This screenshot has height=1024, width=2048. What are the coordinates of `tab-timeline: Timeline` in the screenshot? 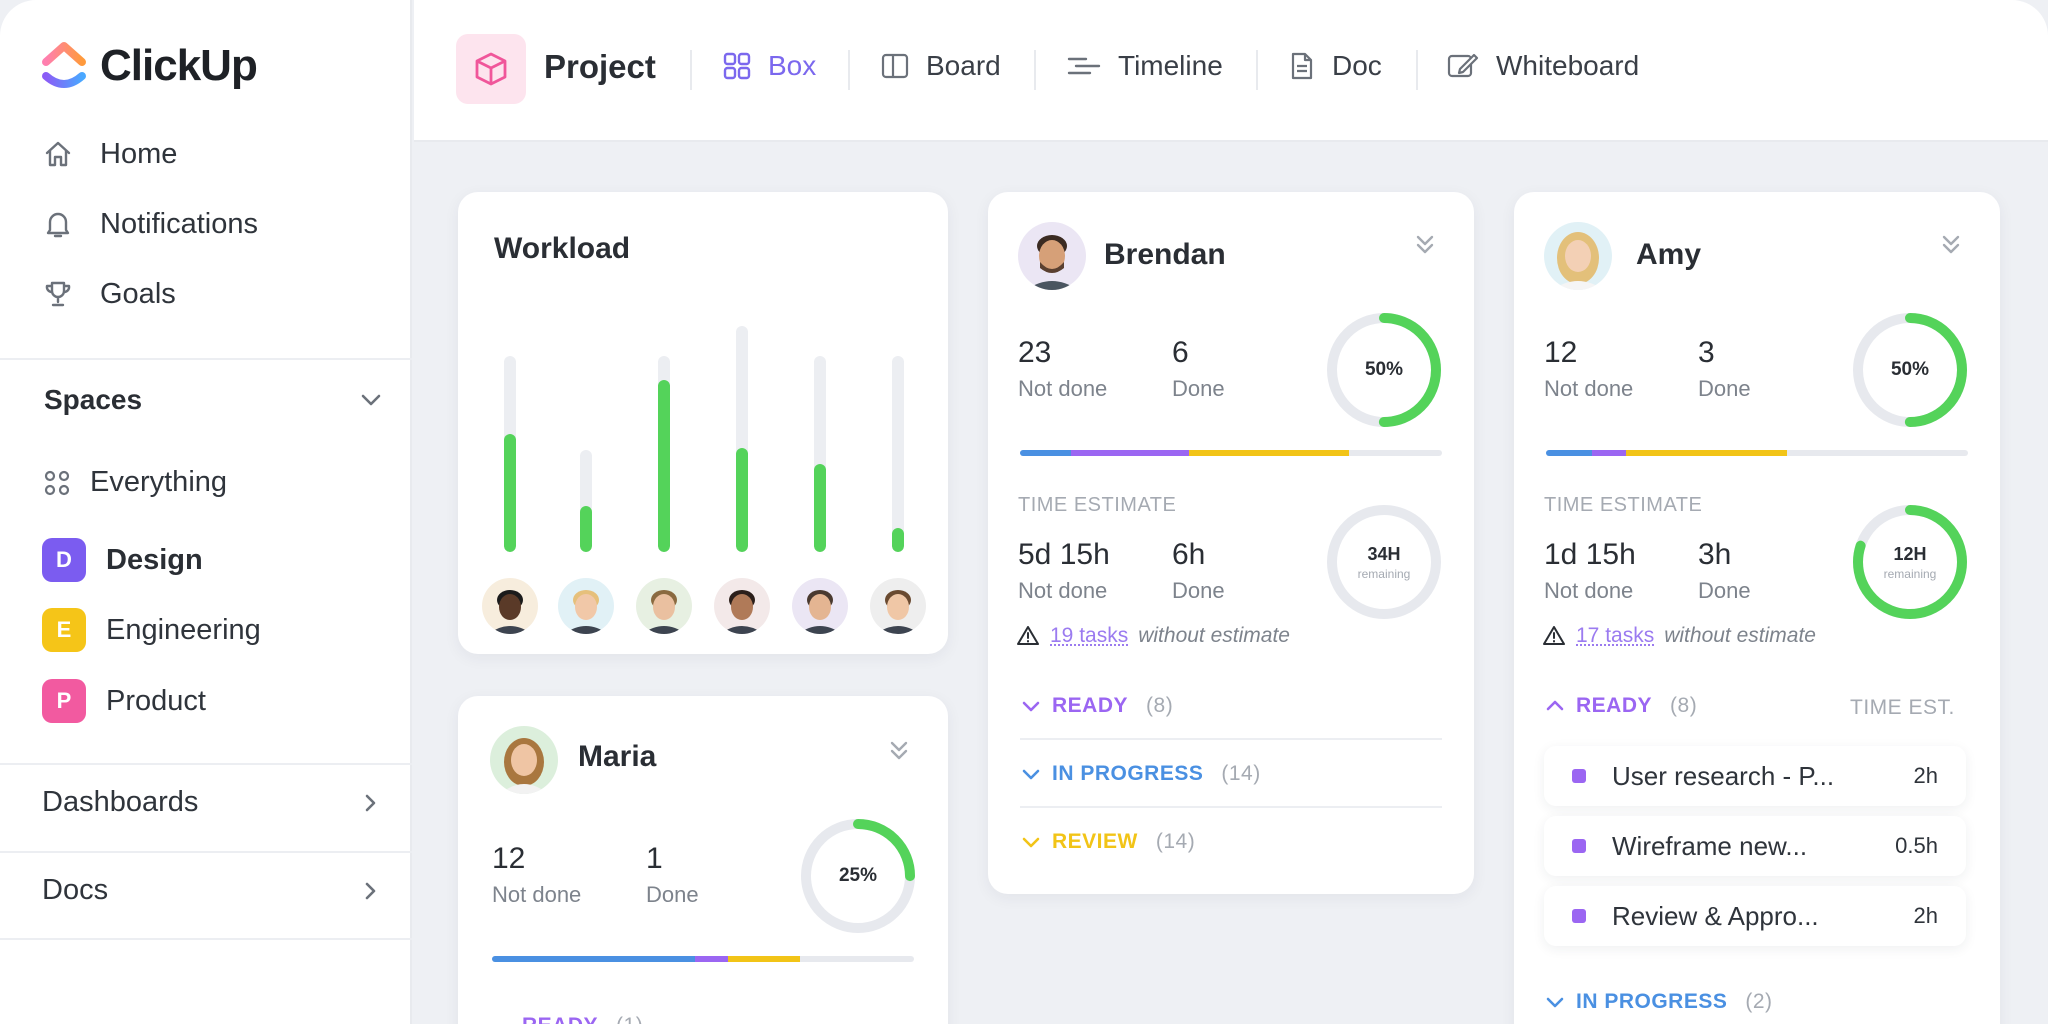 It's located at (1144, 66).